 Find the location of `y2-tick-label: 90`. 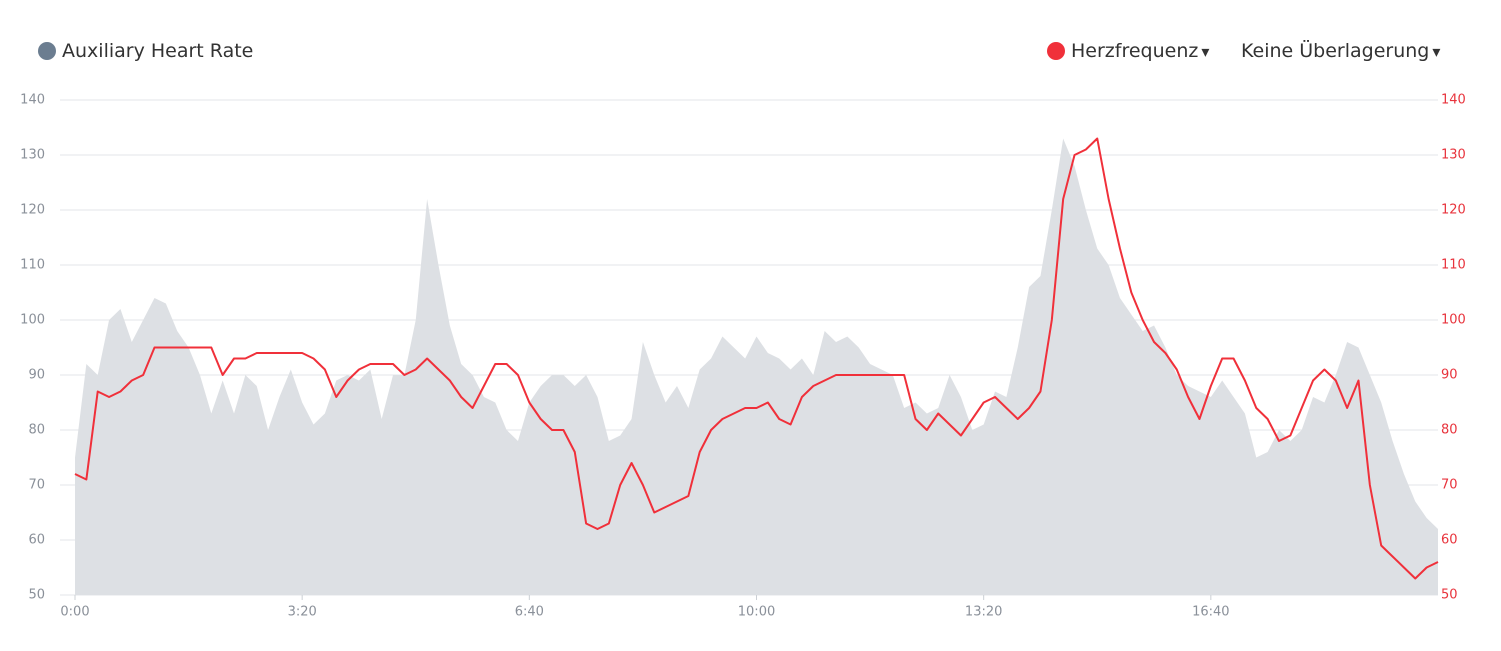

y2-tick-label: 90 is located at coordinates (1449, 375).